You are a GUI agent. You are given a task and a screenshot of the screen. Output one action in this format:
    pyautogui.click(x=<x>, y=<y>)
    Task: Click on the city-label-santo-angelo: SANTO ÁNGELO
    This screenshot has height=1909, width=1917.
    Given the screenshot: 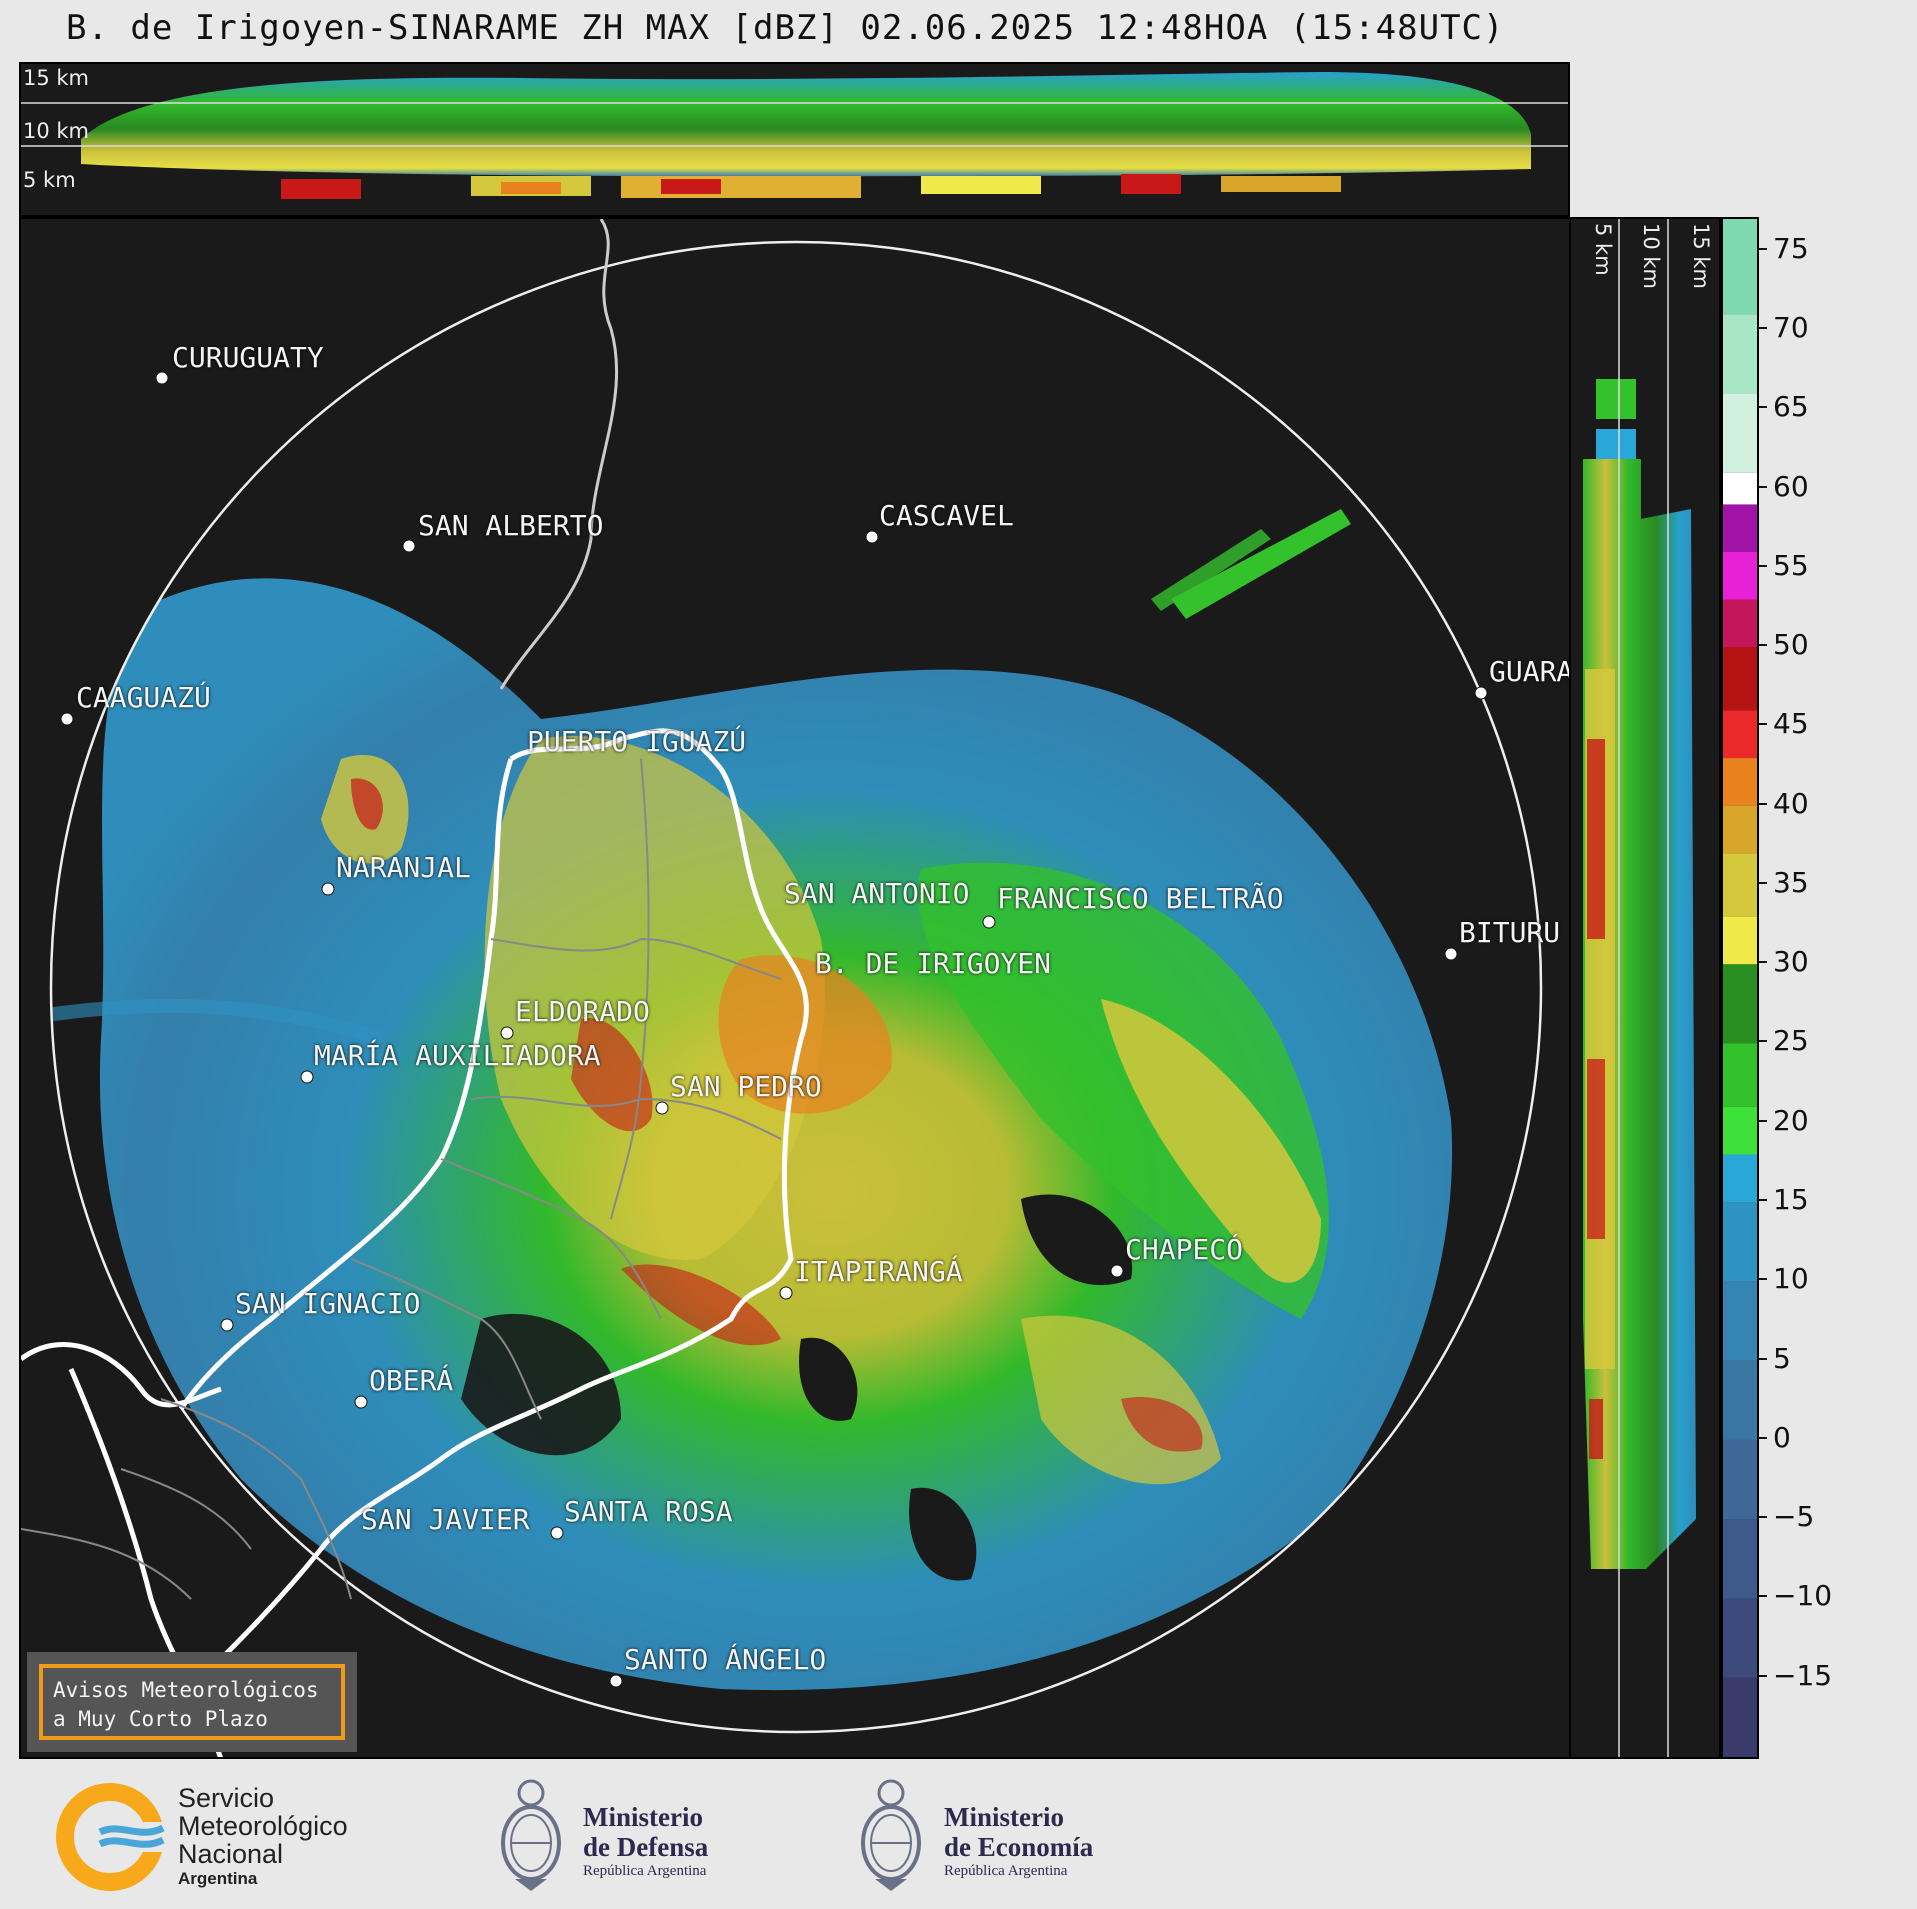 What is the action you would take?
    pyautogui.click(x=725, y=1659)
    